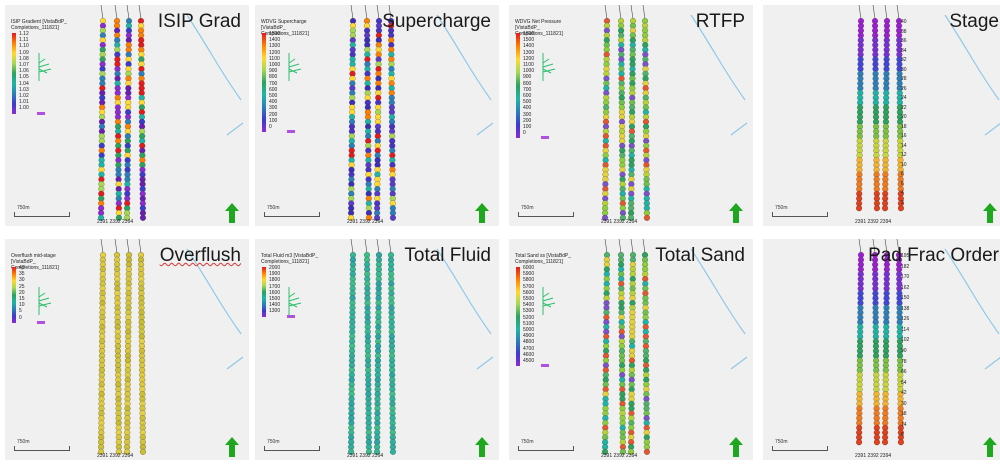 The width and height of the screenshot is (1000, 466). Describe the element at coordinates (436, 21) in the screenshot. I see `panel-title: Supercharge` at that location.